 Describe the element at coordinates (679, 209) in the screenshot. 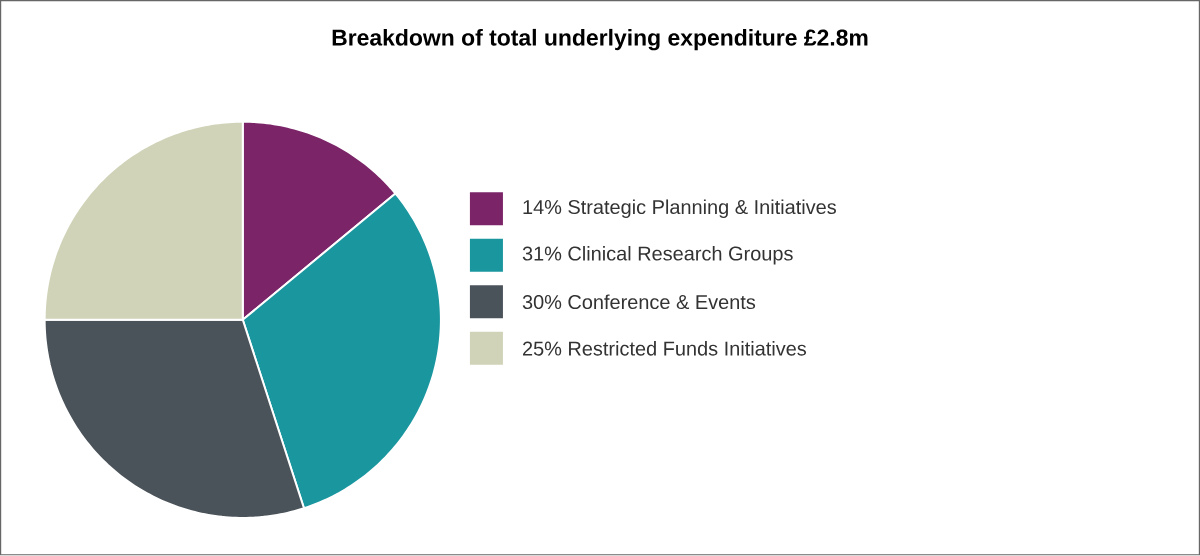

I see `legend-label: 14% Strategic Planning & Initiatives` at that location.